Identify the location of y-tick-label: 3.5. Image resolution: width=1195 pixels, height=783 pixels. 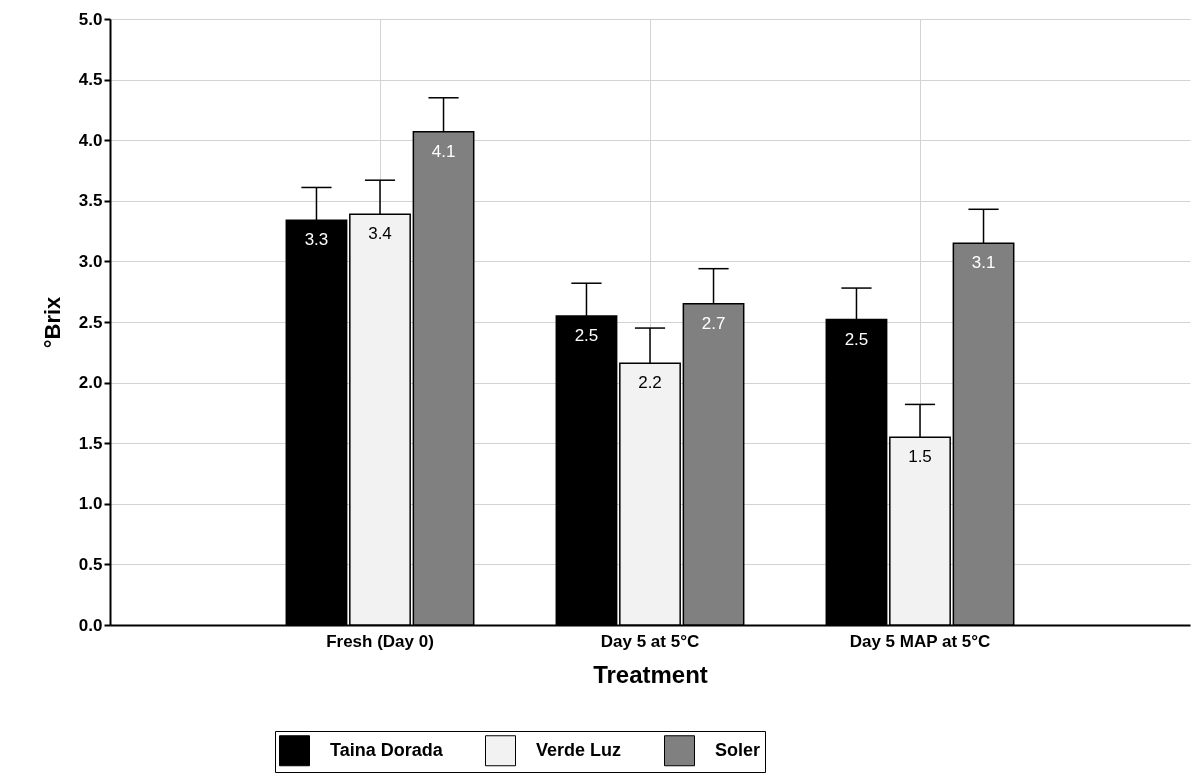
(90, 201).